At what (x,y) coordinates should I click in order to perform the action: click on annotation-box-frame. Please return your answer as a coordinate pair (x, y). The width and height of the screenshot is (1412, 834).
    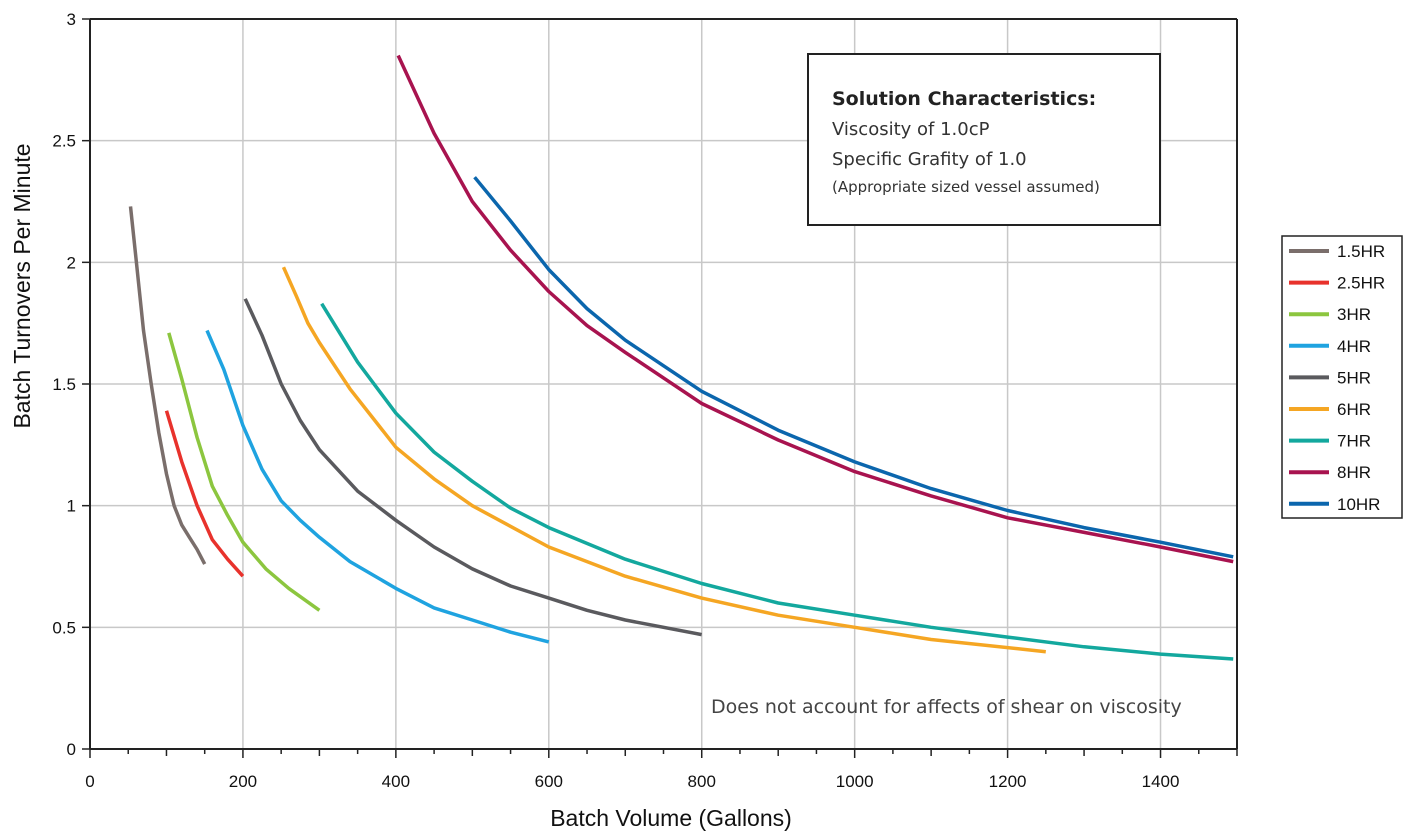
    Looking at the image, I should click on (984, 139).